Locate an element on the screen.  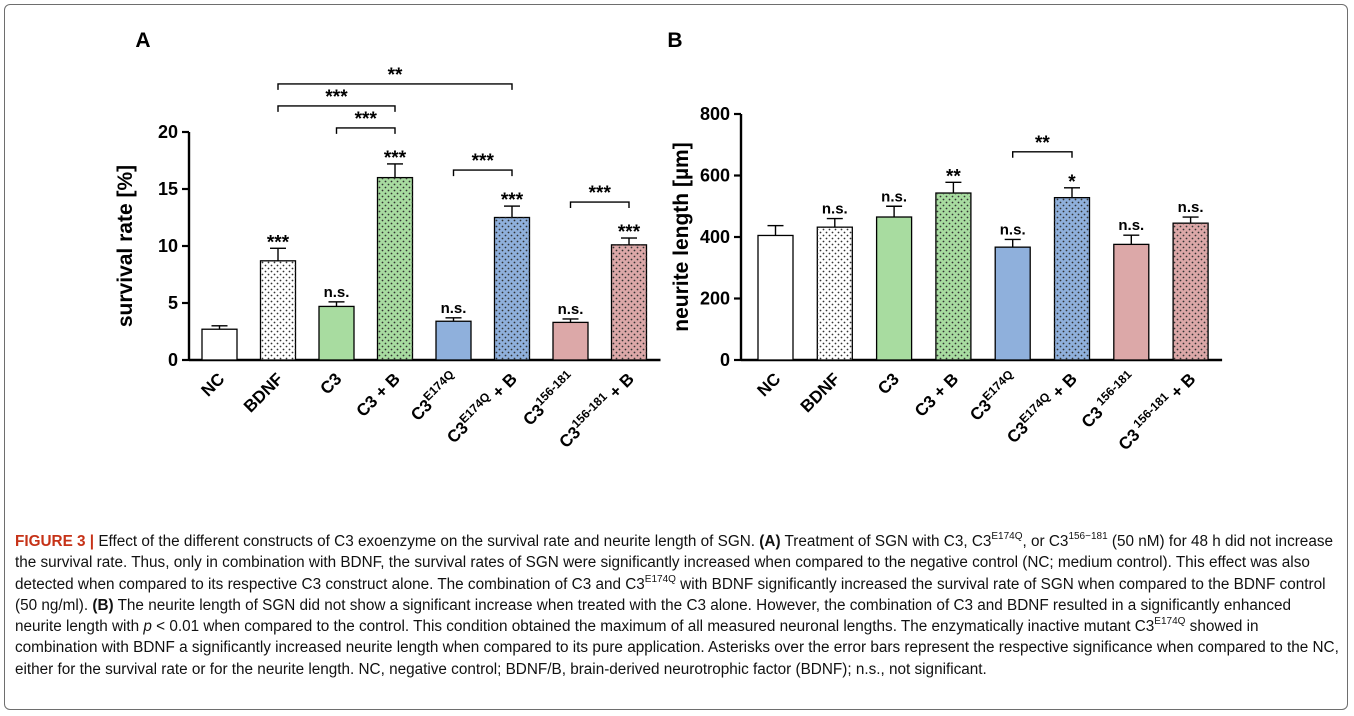
y-tick-label: 600 is located at coordinates (715, 176).